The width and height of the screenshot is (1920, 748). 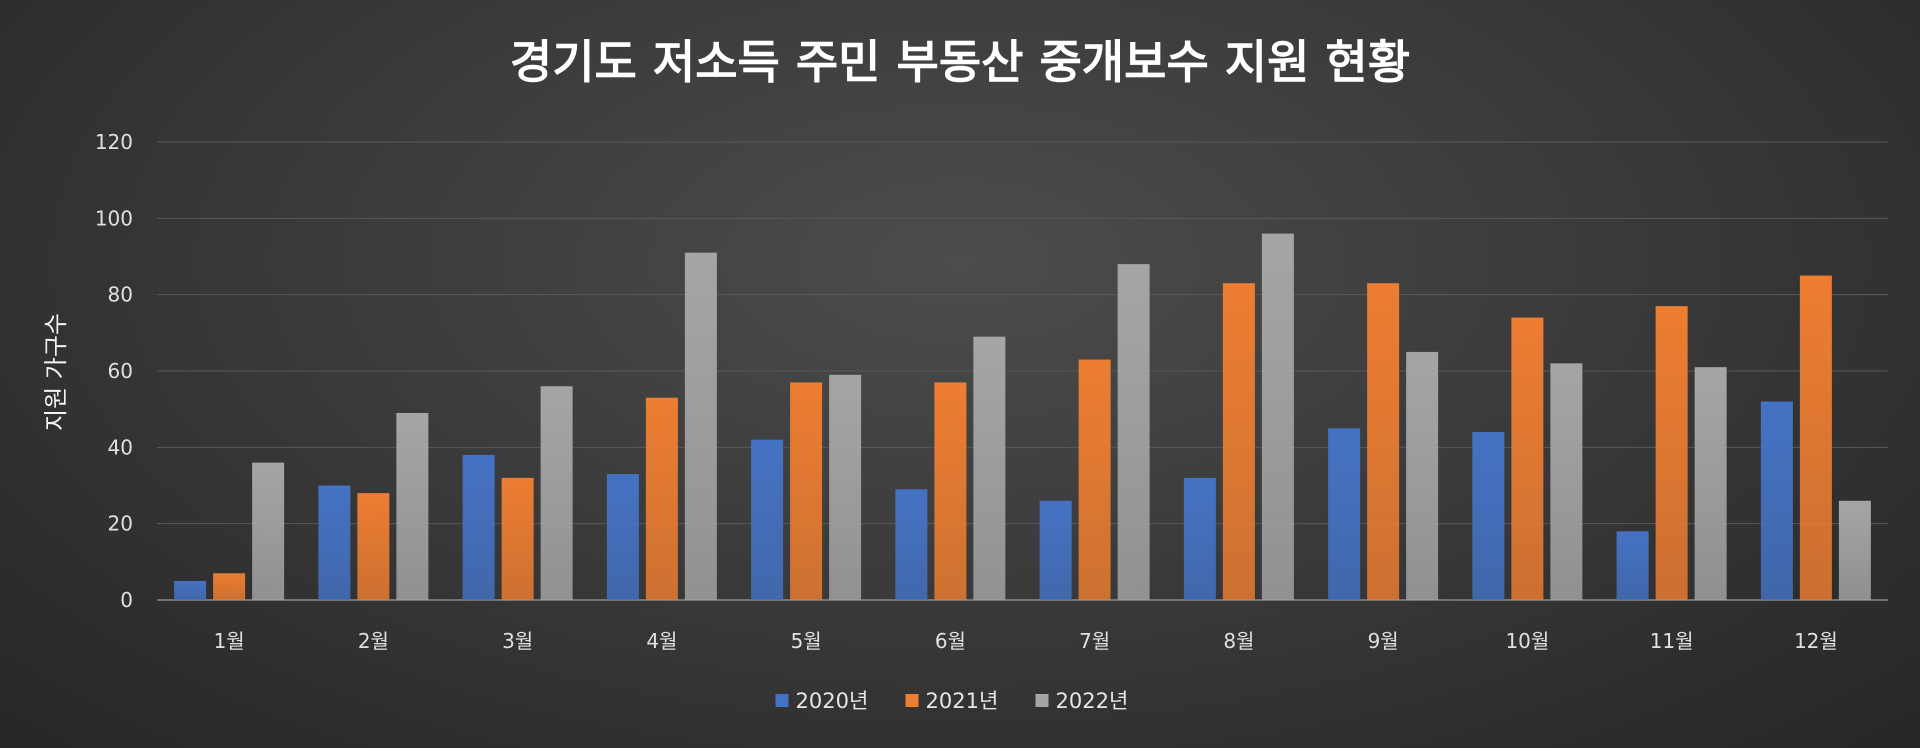 What do you see at coordinates (120, 295) in the screenshot?
I see `y-tick-label: 80` at bounding box center [120, 295].